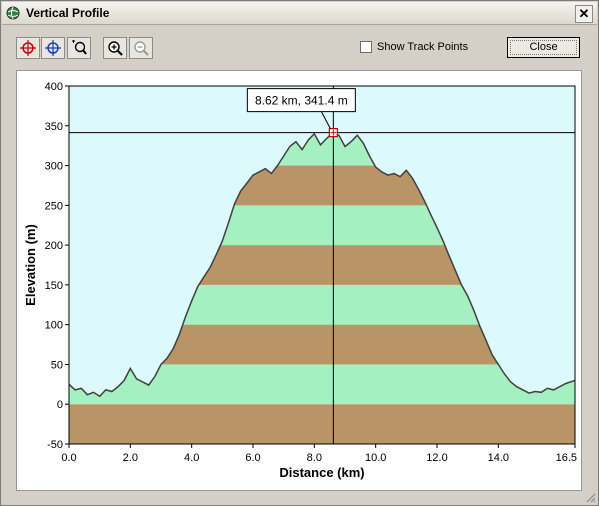  What do you see at coordinates (191, 458) in the screenshot?
I see `x-tick-label: 4.0` at bounding box center [191, 458].